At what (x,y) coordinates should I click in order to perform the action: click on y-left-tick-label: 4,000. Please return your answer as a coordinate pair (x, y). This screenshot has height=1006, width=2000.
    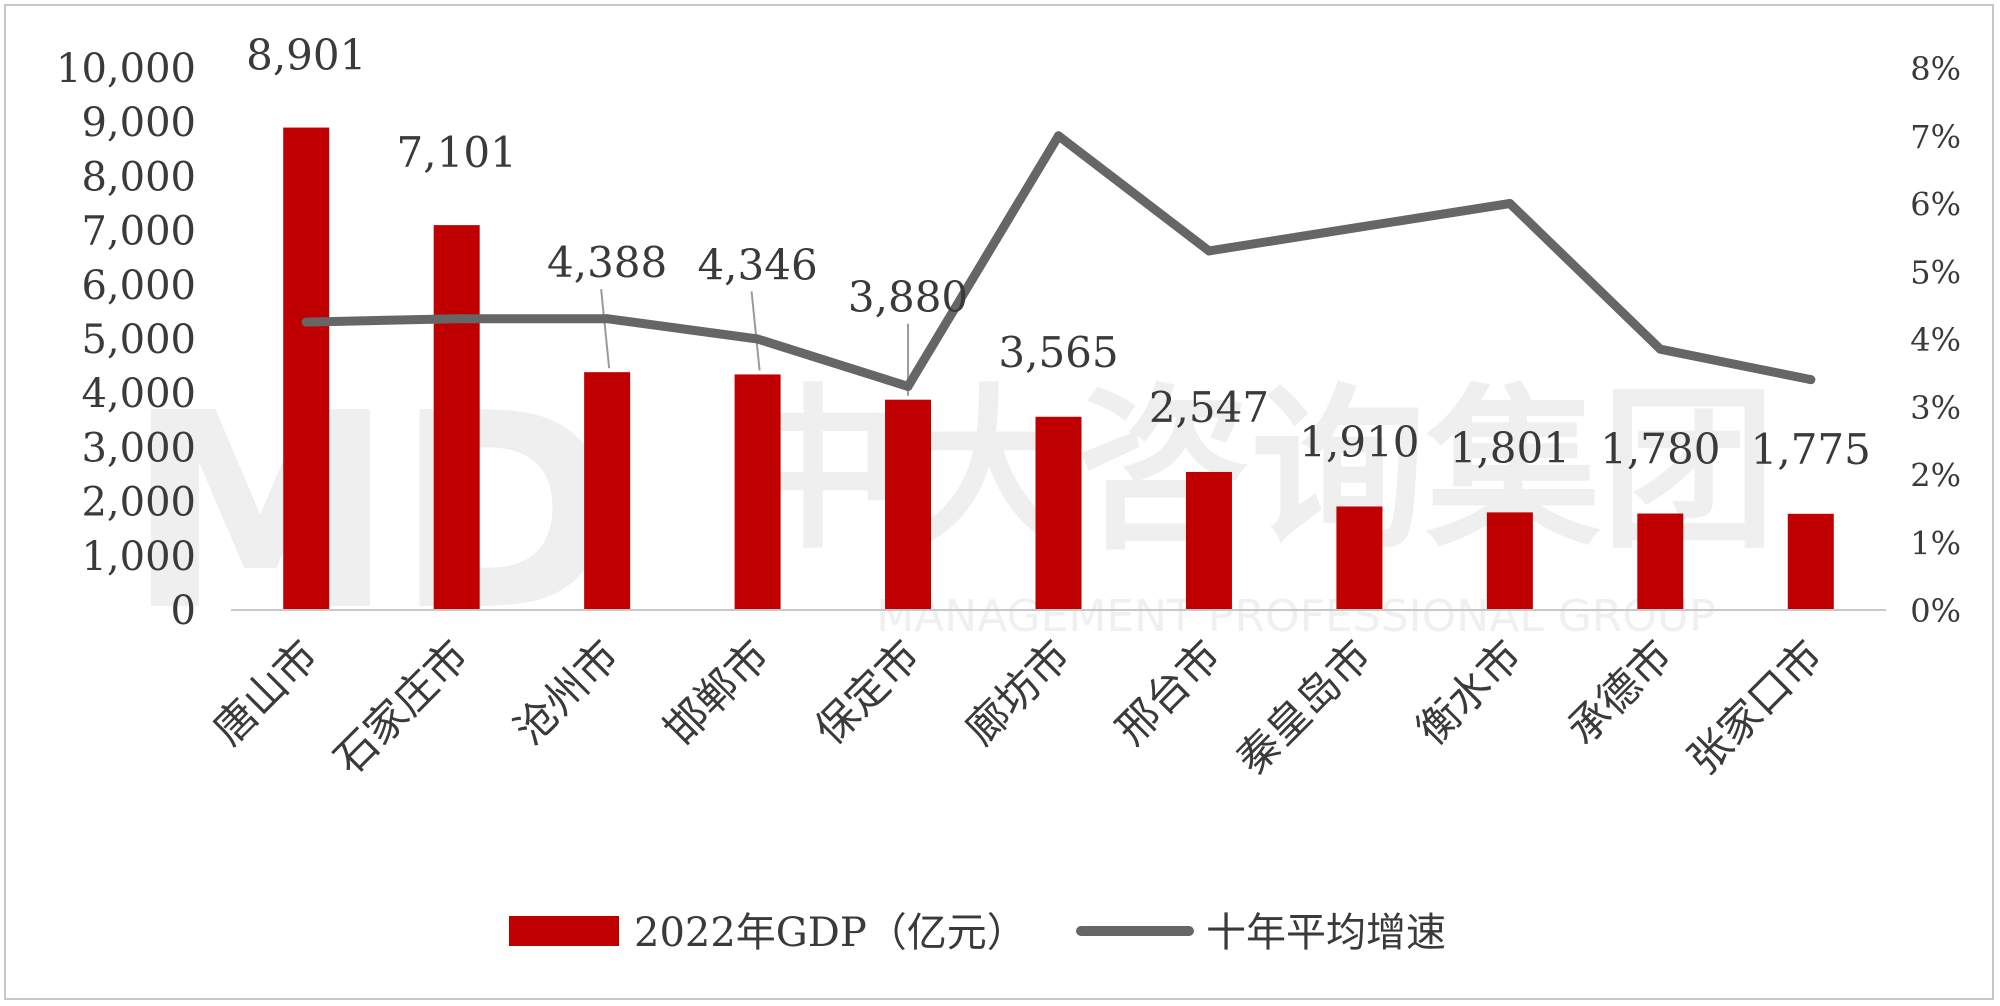
    Looking at the image, I should click on (138, 394).